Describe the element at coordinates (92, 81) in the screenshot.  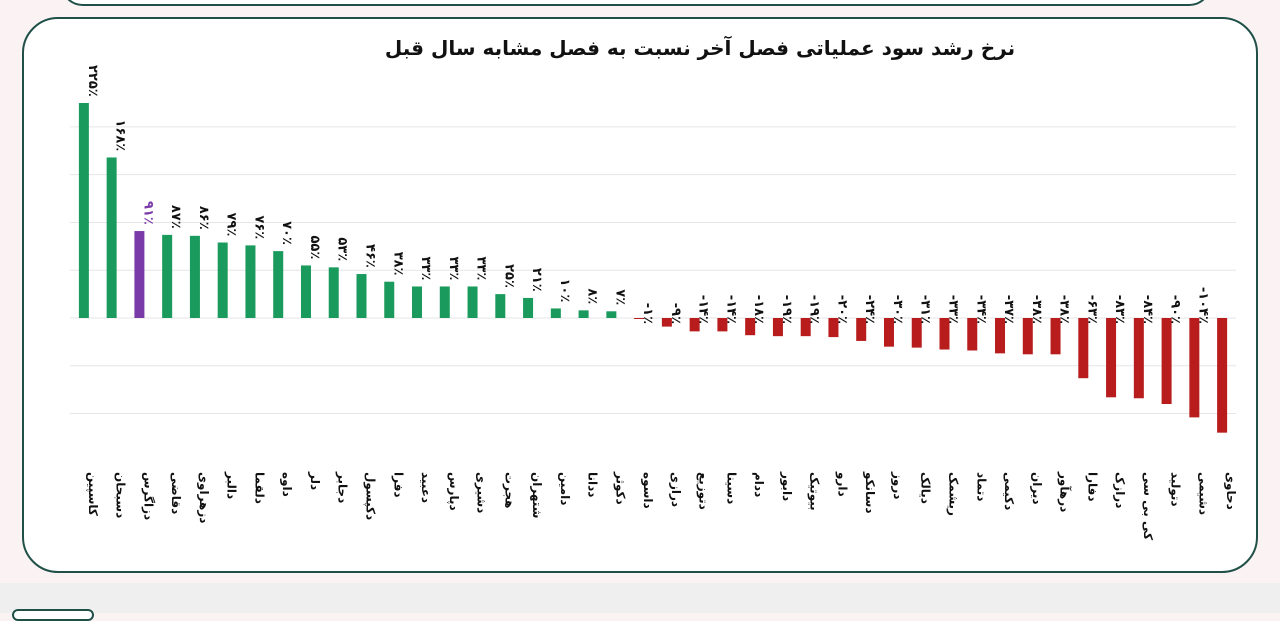
I see `value-label: ۲۲۵٪` at that location.